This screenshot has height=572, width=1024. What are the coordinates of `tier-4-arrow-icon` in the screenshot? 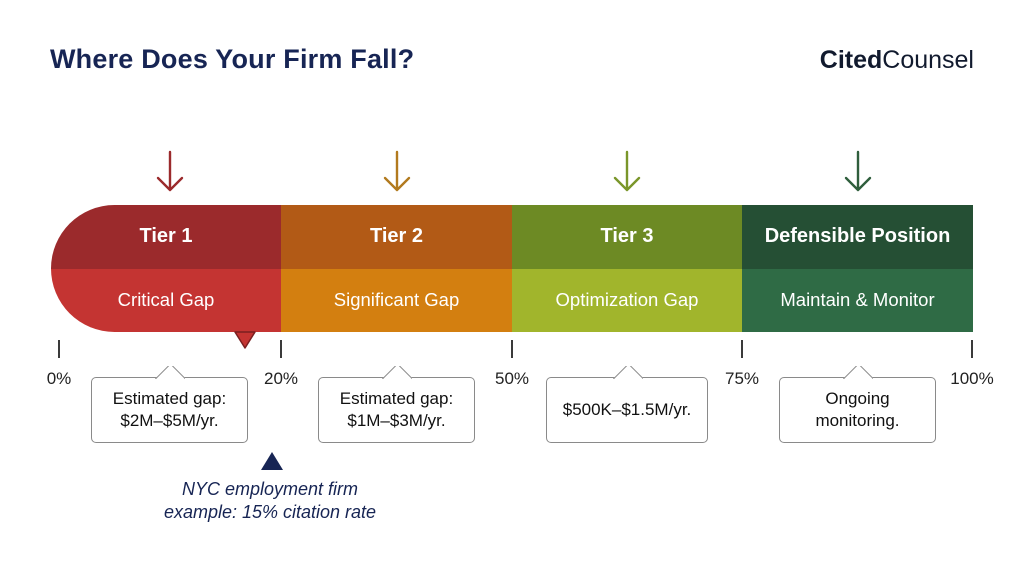 It's located at (858, 172).